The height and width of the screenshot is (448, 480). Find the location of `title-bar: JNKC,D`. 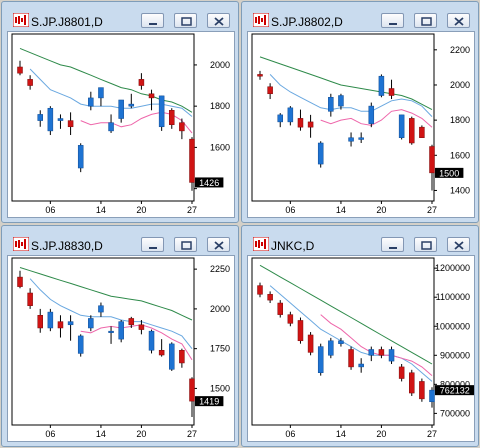

title-bar: JNKC,D is located at coordinates (360, 241).